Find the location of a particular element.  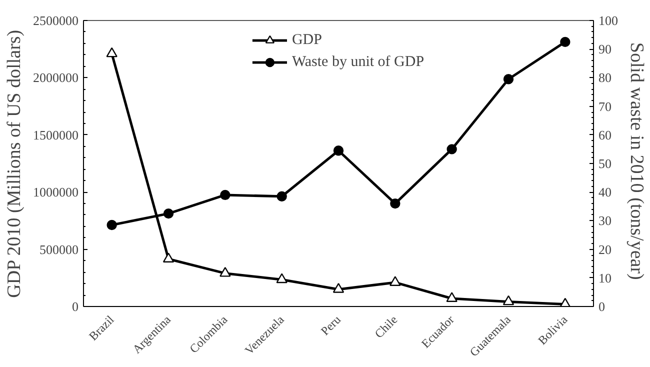

y2-tick-label: 90 is located at coordinates (605, 49).